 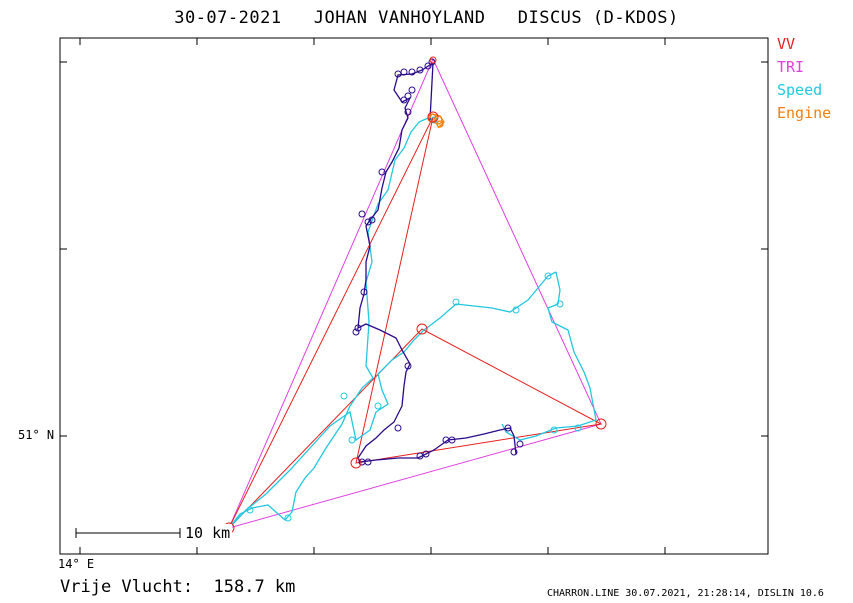 What do you see at coordinates (791, 67) in the screenshot?
I see `legend-item-tri: TRI` at bounding box center [791, 67].